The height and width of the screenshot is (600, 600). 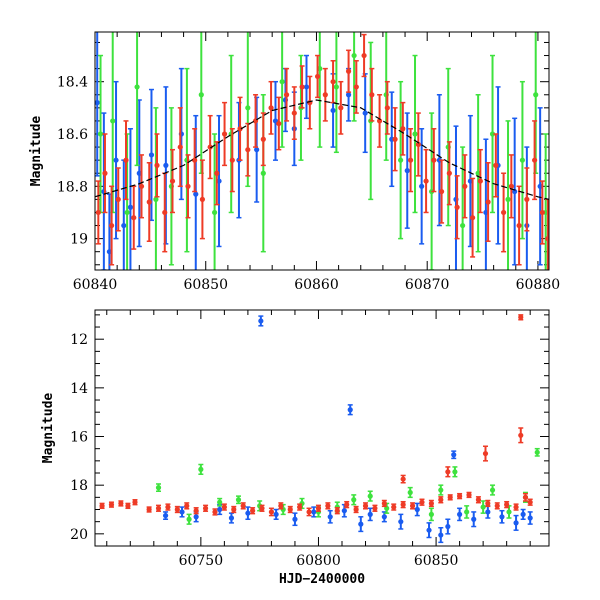 I want to click on x-tick-label: 60860, so click(x=316, y=285).